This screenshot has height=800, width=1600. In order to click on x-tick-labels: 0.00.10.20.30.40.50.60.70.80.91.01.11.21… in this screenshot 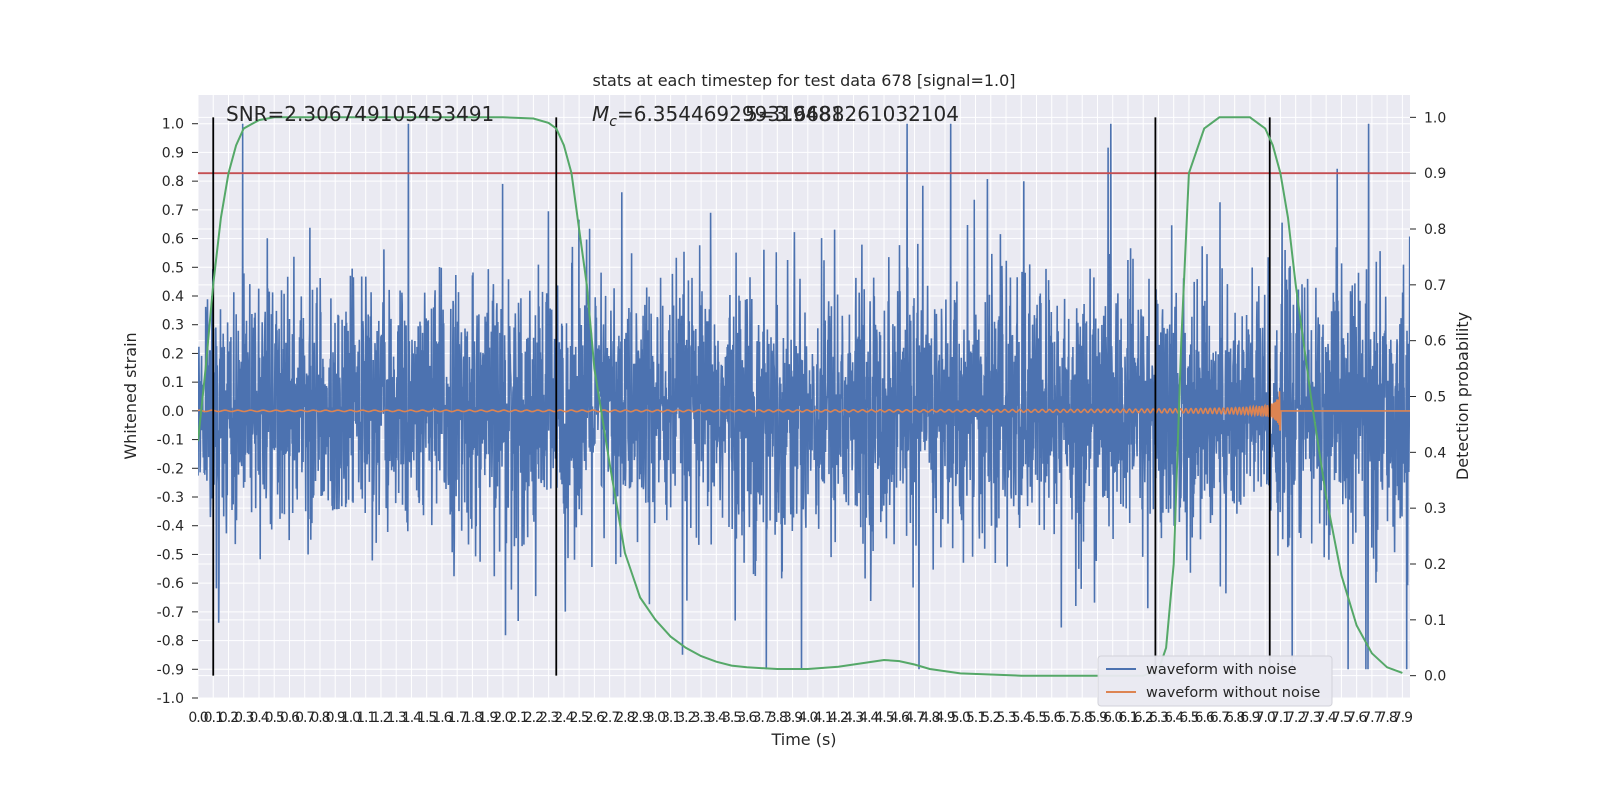, I will do `click(800, 718)`.